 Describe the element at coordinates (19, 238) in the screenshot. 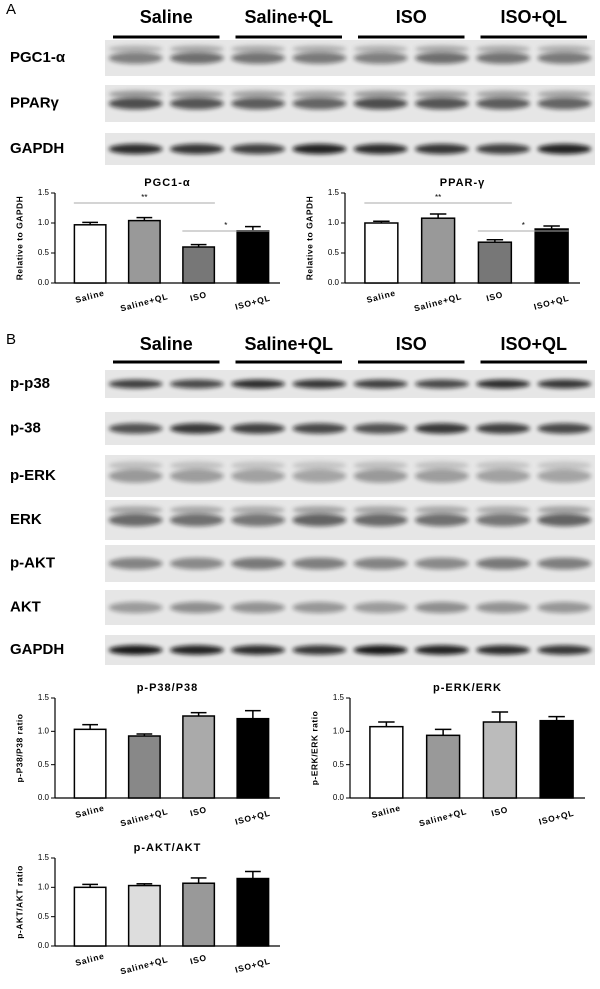

I see `y-axis-label: Relative to GAPDH` at that location.